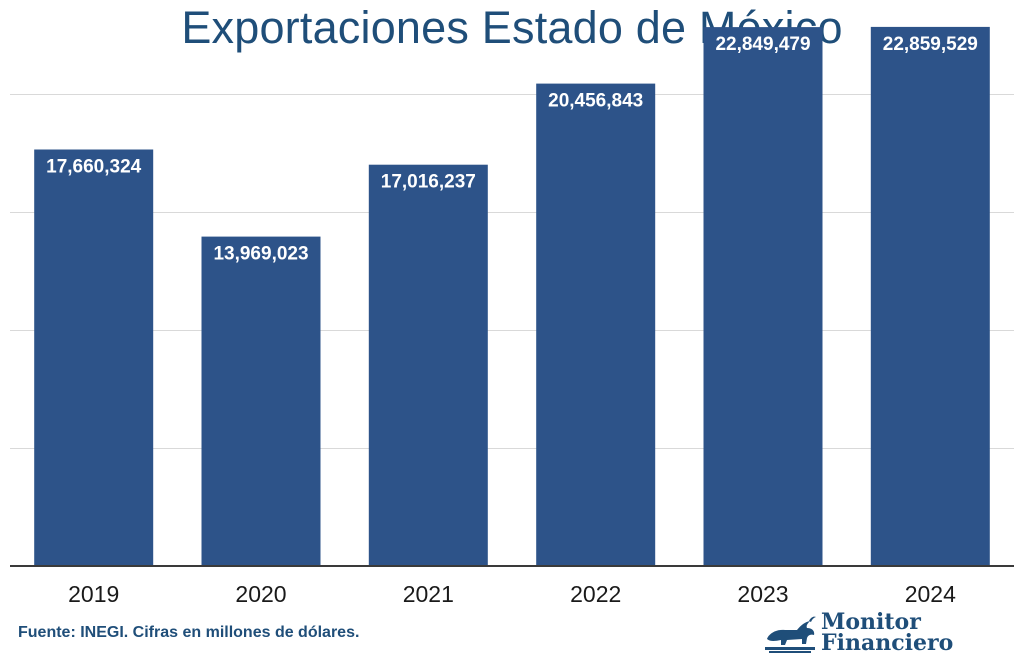  What do you see at coordinates (763, 297) in the screenshot?
I see `bar-2023` at bounding box center [763, 297].